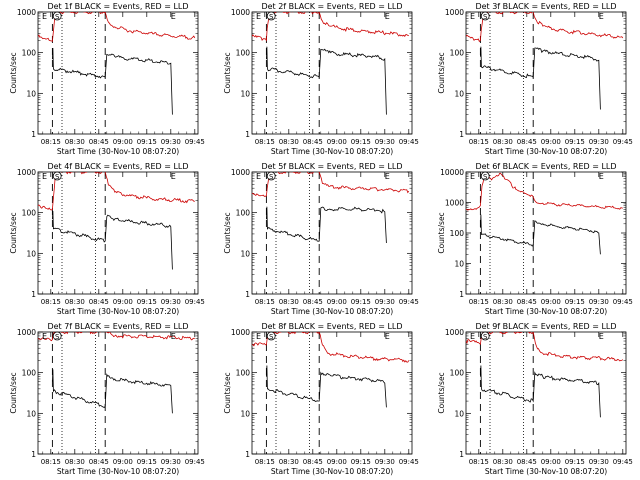 The width and height of the screenshot is (640, 480). Describe the element at coordinates (331, 6) in the screenshot. I see `panel-title: Det 2f BLACK = Events, RED = LLD` at that location.